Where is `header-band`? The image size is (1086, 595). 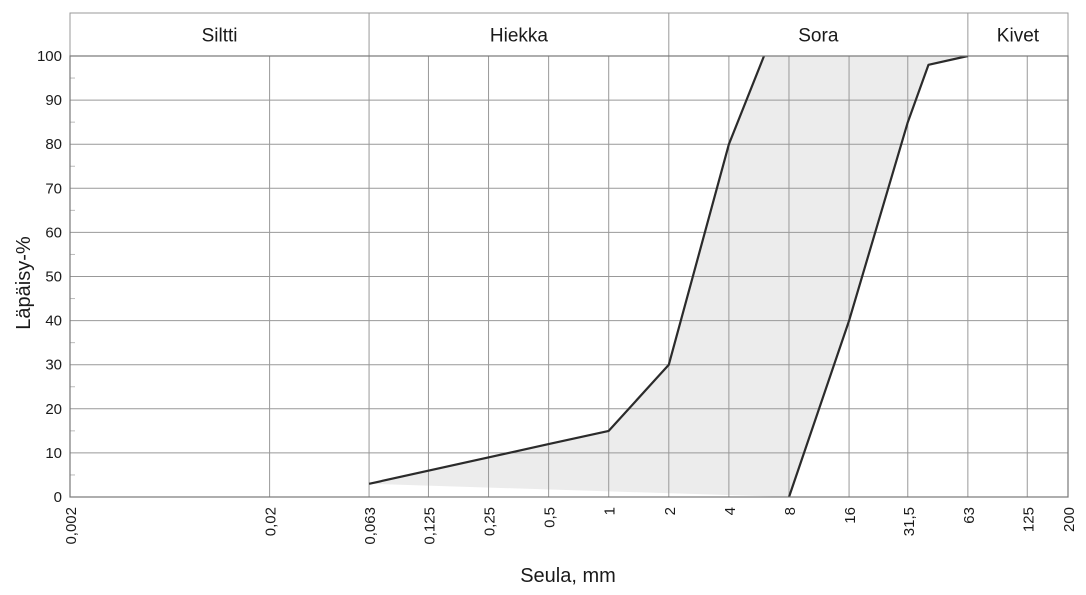
header-band is located at coordinates (569, 34).